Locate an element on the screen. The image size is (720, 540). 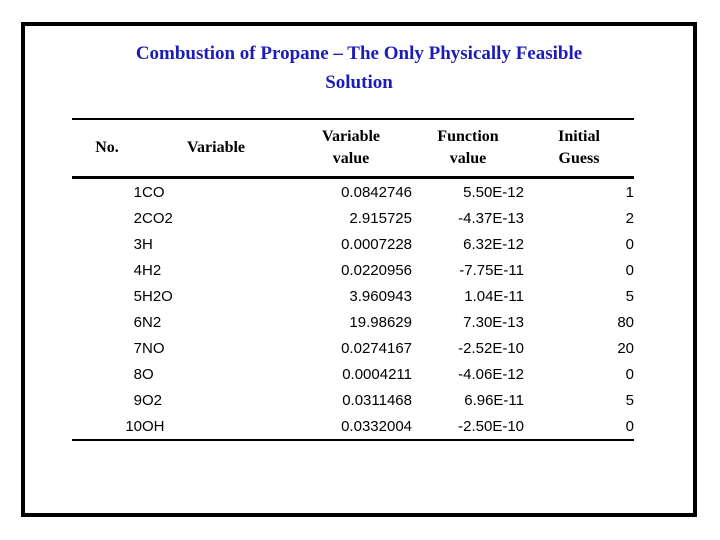
column-header-initial-guess: Initial Guess is located at coordinates (579, 149).